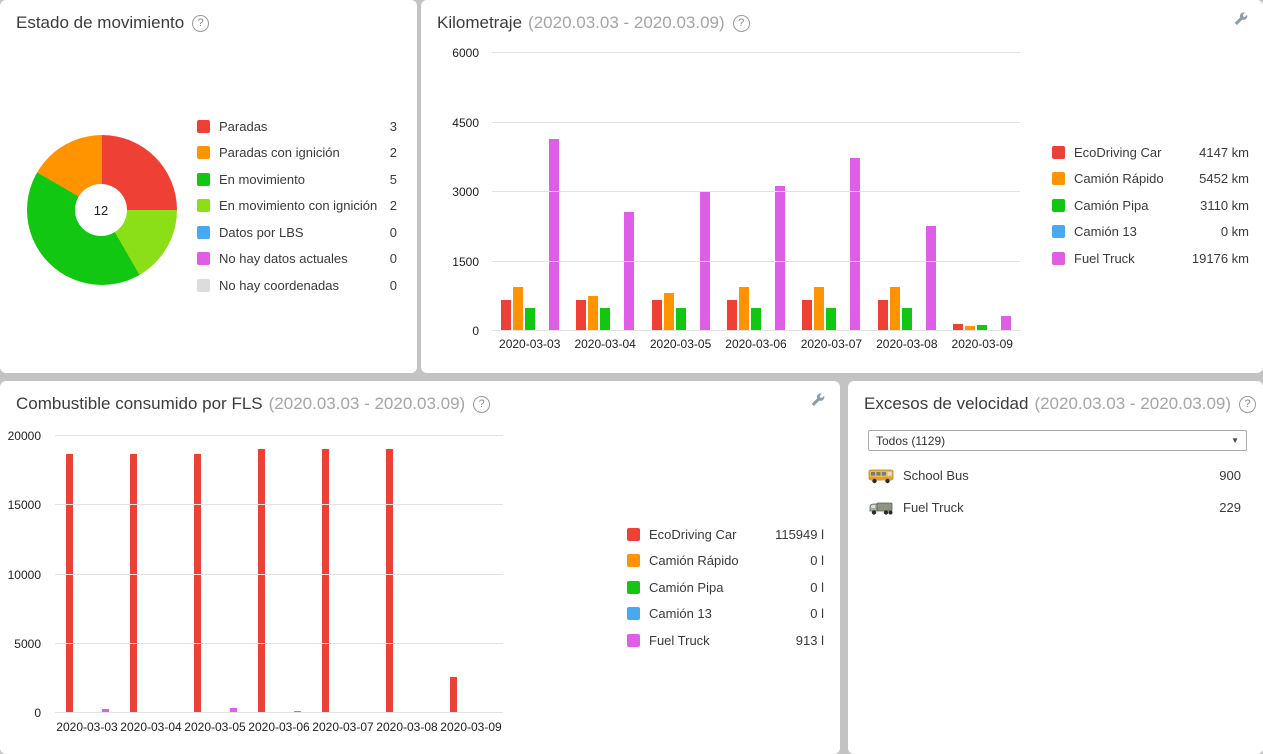  Describe the element at coordinates (480, 22) in the screenshot. I see `panel-title: Kilometraje` at that location.